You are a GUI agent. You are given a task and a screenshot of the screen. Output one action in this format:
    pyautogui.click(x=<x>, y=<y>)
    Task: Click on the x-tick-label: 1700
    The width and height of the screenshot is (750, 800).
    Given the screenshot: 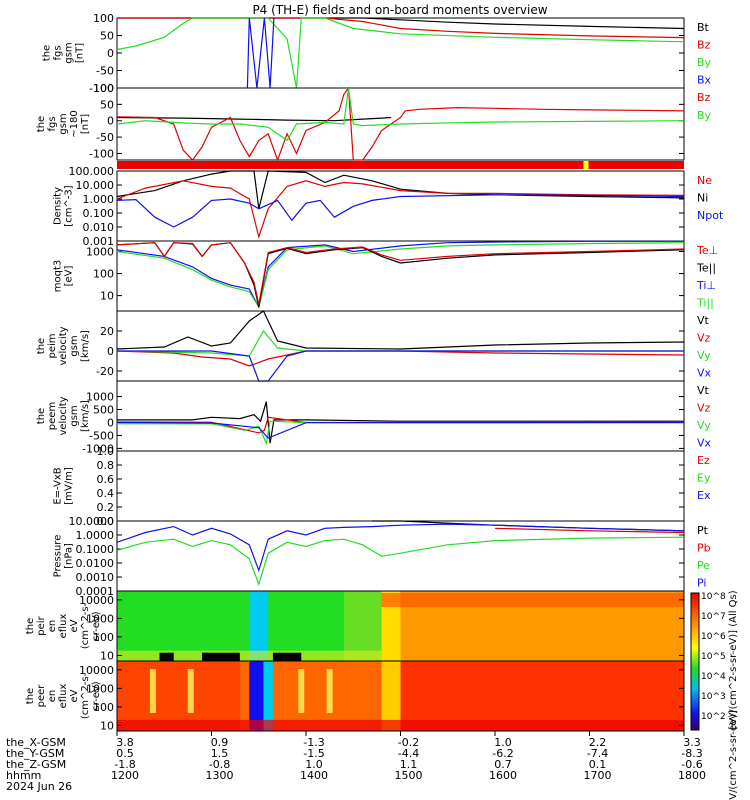 What is the action you would take?
    pyautogui.click(x=598, y=775)
    